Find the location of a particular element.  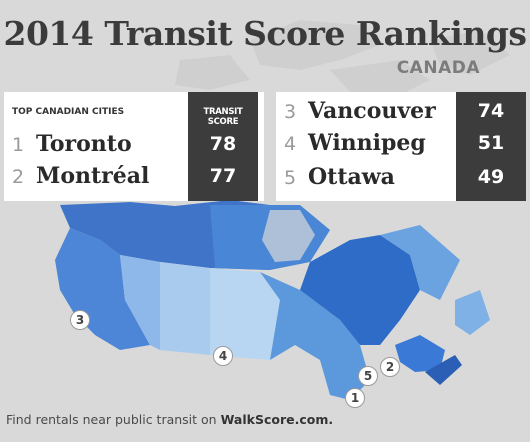

region-mb is located at coordinates (245, 314).